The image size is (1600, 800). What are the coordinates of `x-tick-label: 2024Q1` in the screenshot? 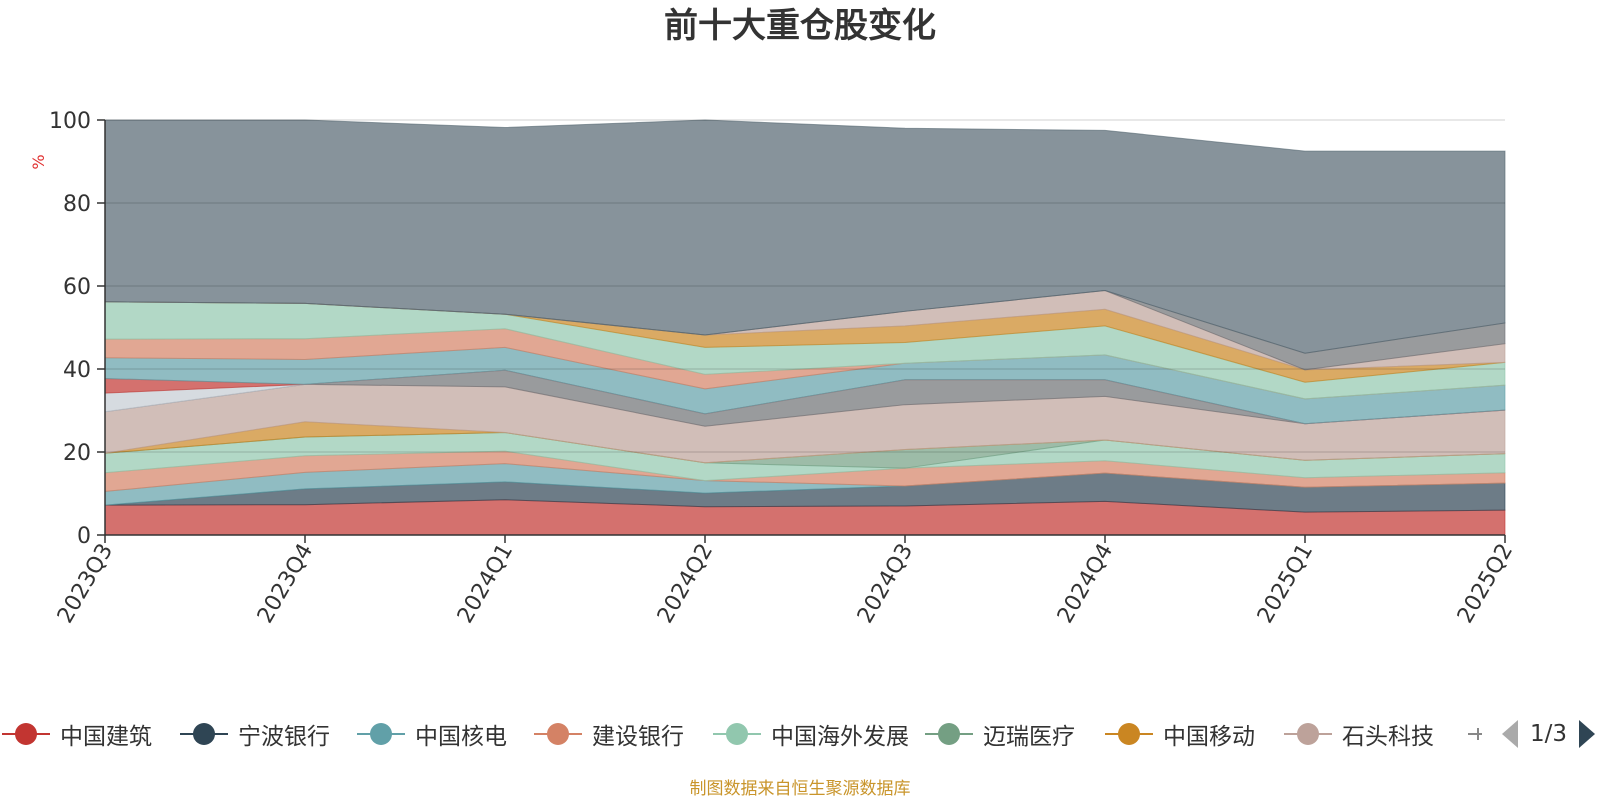 It's located at (485, 584).